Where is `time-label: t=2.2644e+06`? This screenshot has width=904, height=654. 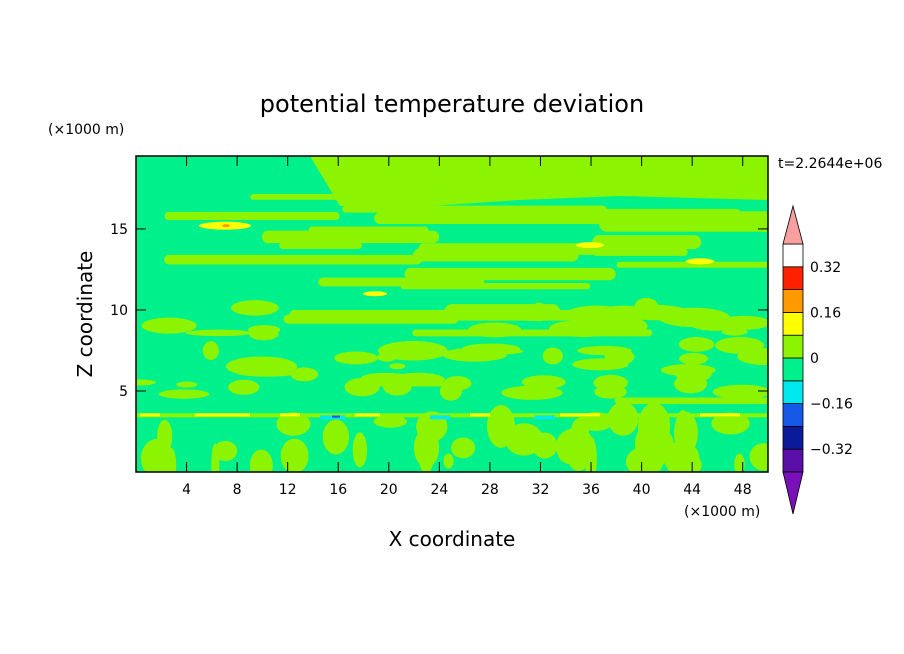 time-label: t=2.2644e+06 is located at coordinates (830, 164).